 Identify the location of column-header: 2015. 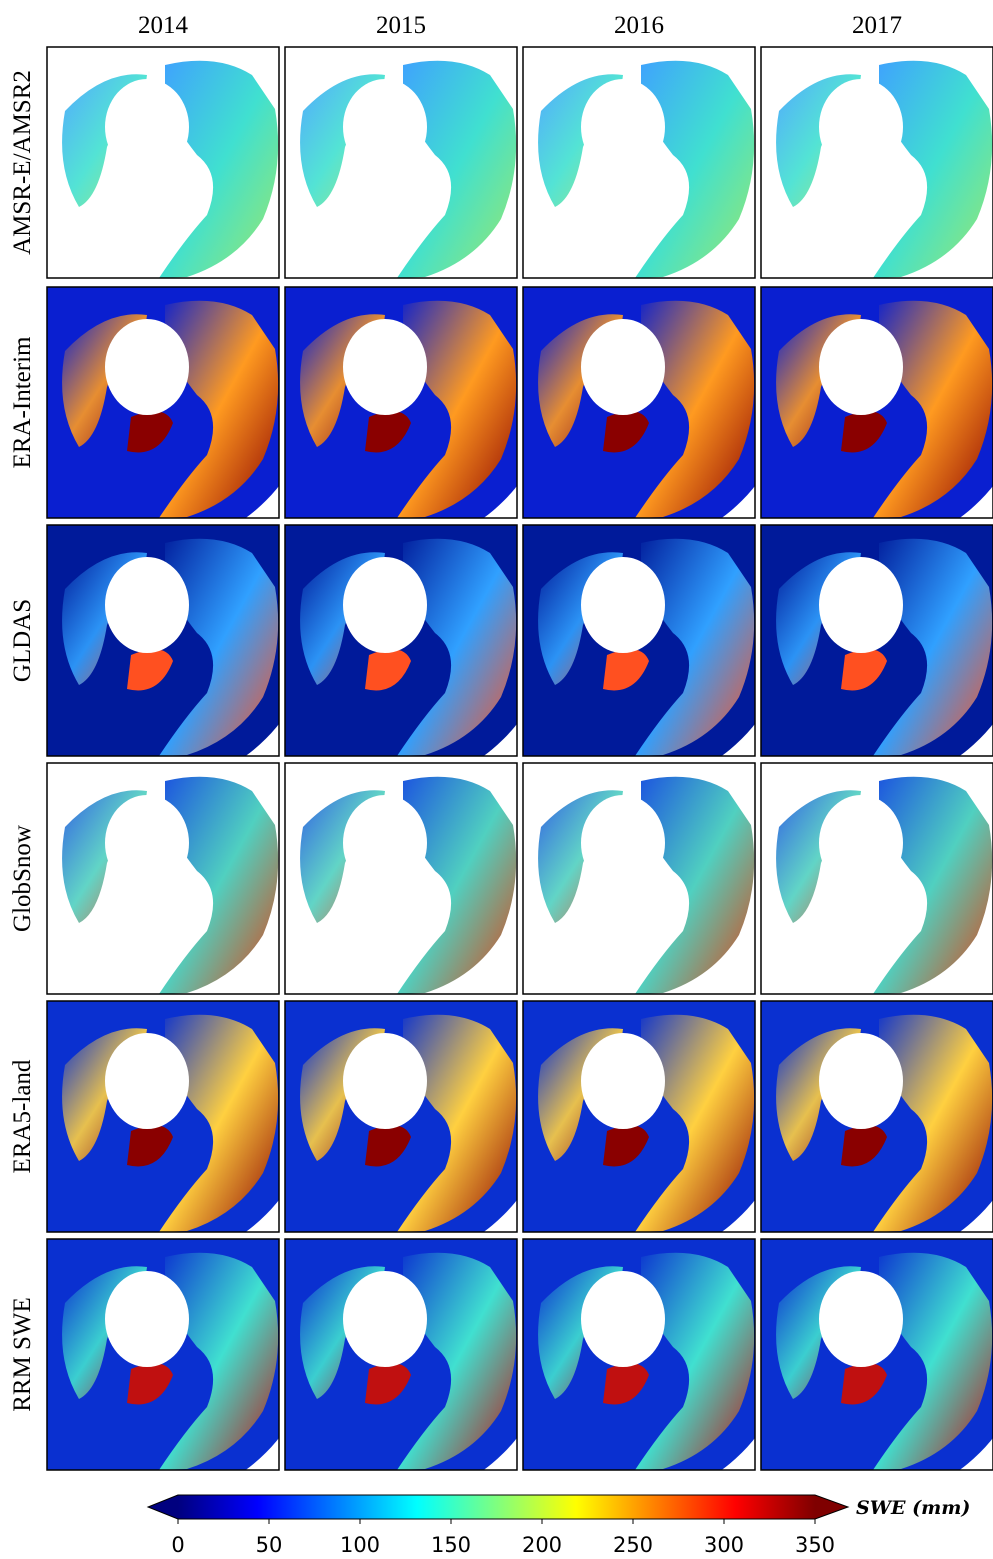
(401, 25).